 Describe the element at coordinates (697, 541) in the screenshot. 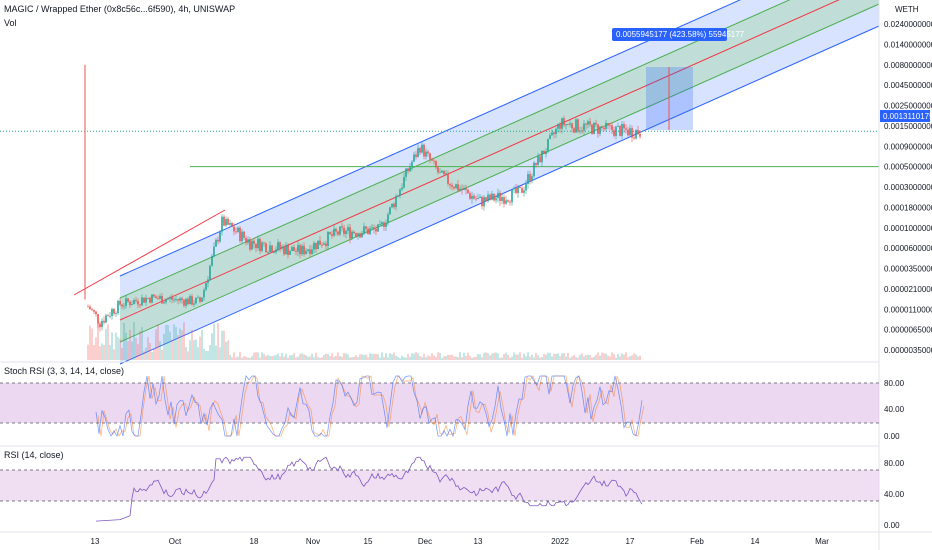

I see `time-tick: Feb` at that location.